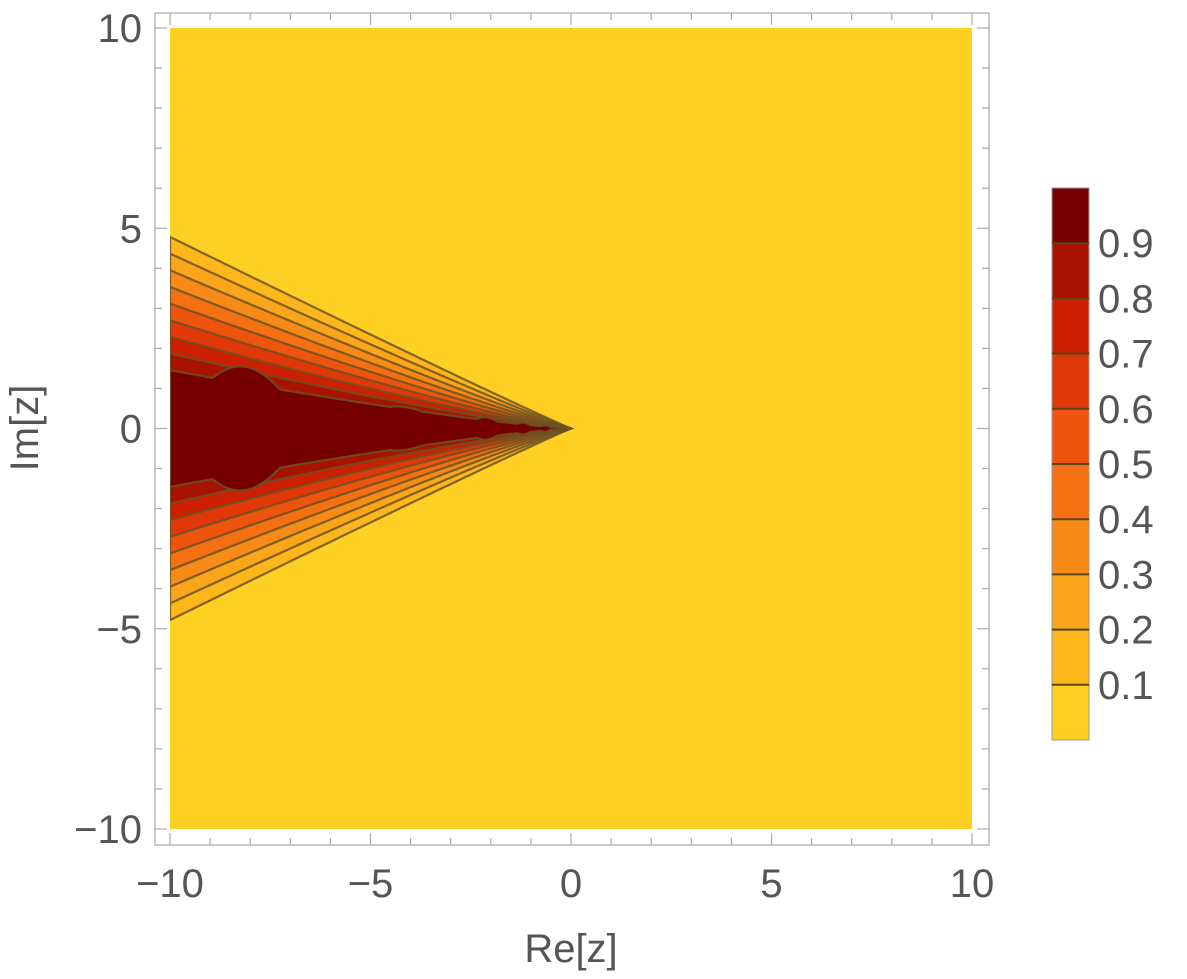  I want to click on legend-tick-label: 0.7, so click(1126, 355).